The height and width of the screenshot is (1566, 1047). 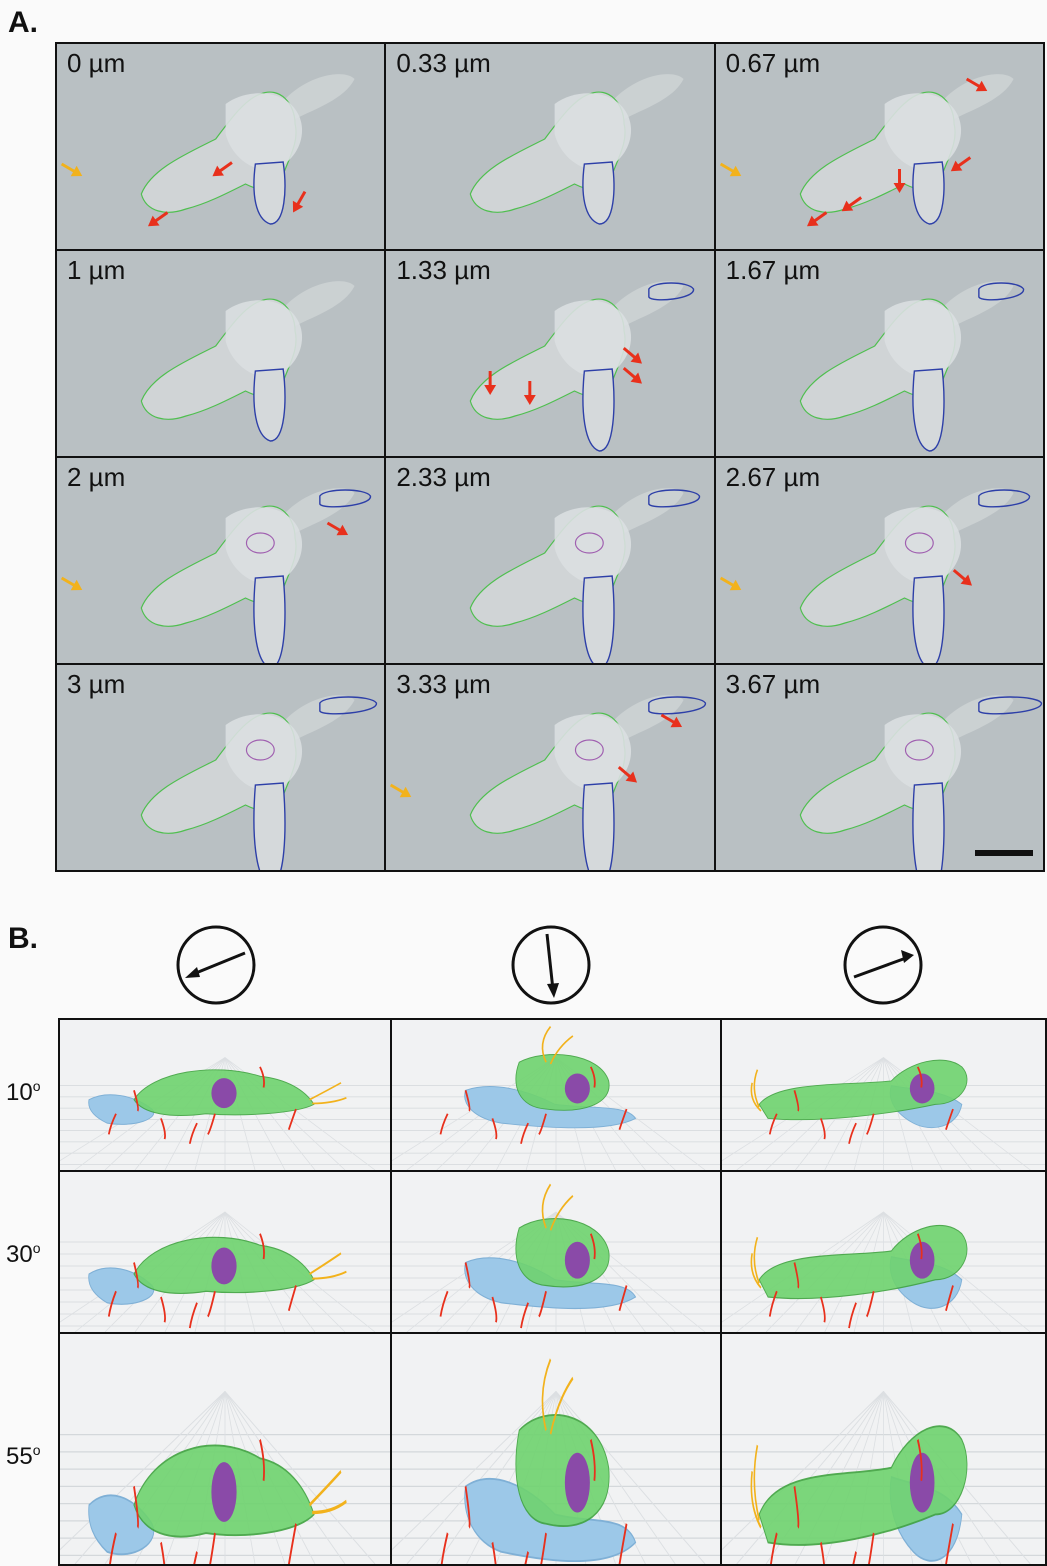 I want to click on frame-depth-label: 2.67 µm, so click(x=773, y=477).